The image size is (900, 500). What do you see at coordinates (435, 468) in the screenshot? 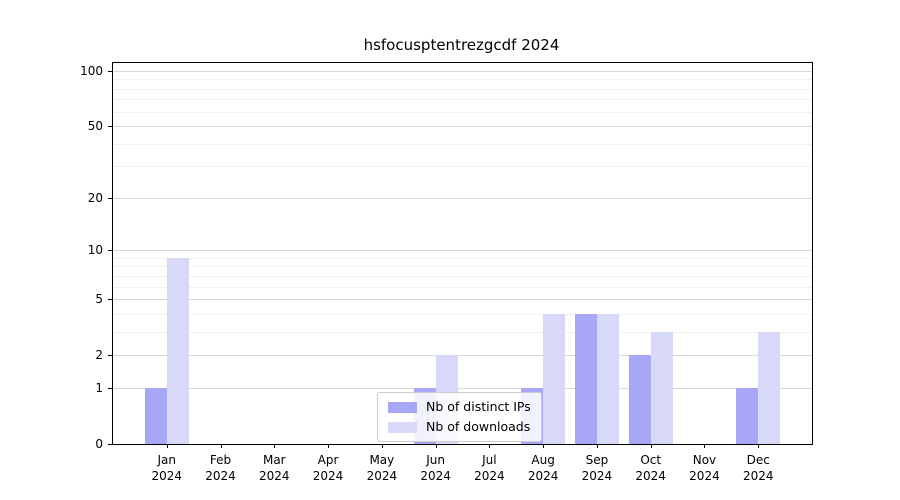
I see `x-tick-label: Jun 2024` at bounding box center [435, 468].